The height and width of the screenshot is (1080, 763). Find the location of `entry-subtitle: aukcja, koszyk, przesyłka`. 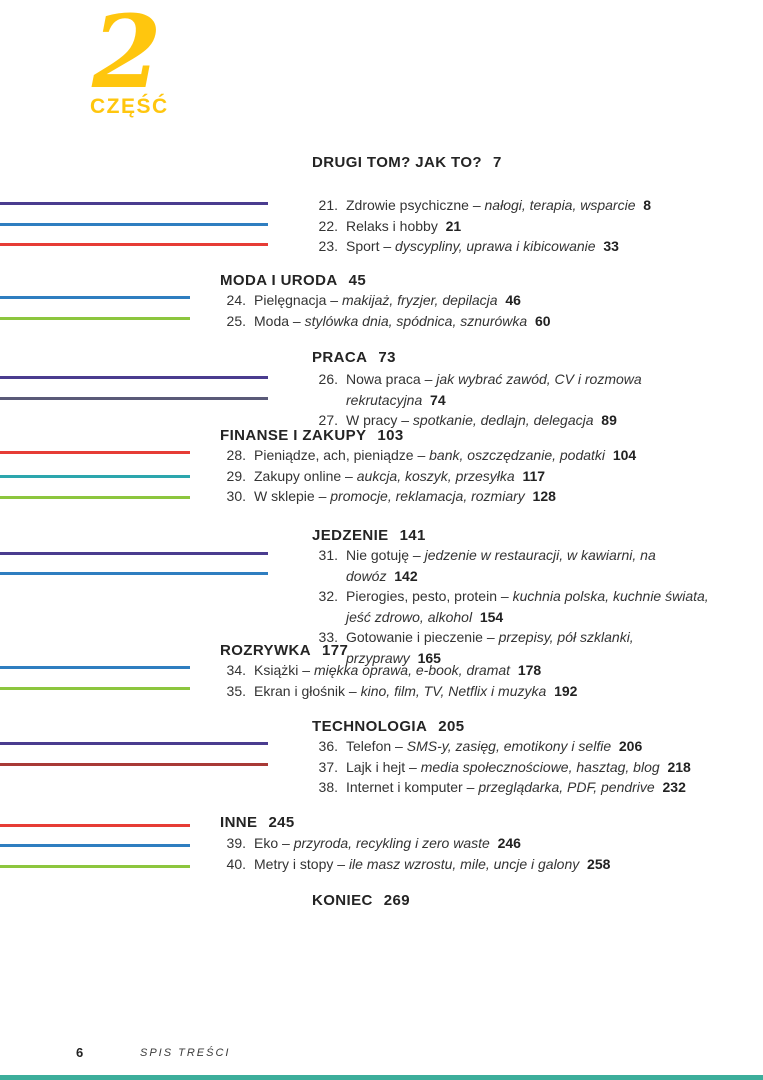

entry-subtitle: aukcja, koszyk, przesyłka is located at coordinates (435, 475).